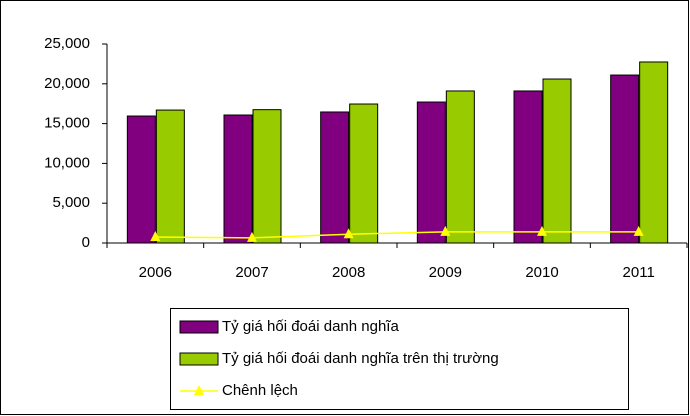 This screenshot has height=416, width=690. Describe the element at coordinates (199, 390) in the screenshot. I see `legend-marker` at that location.